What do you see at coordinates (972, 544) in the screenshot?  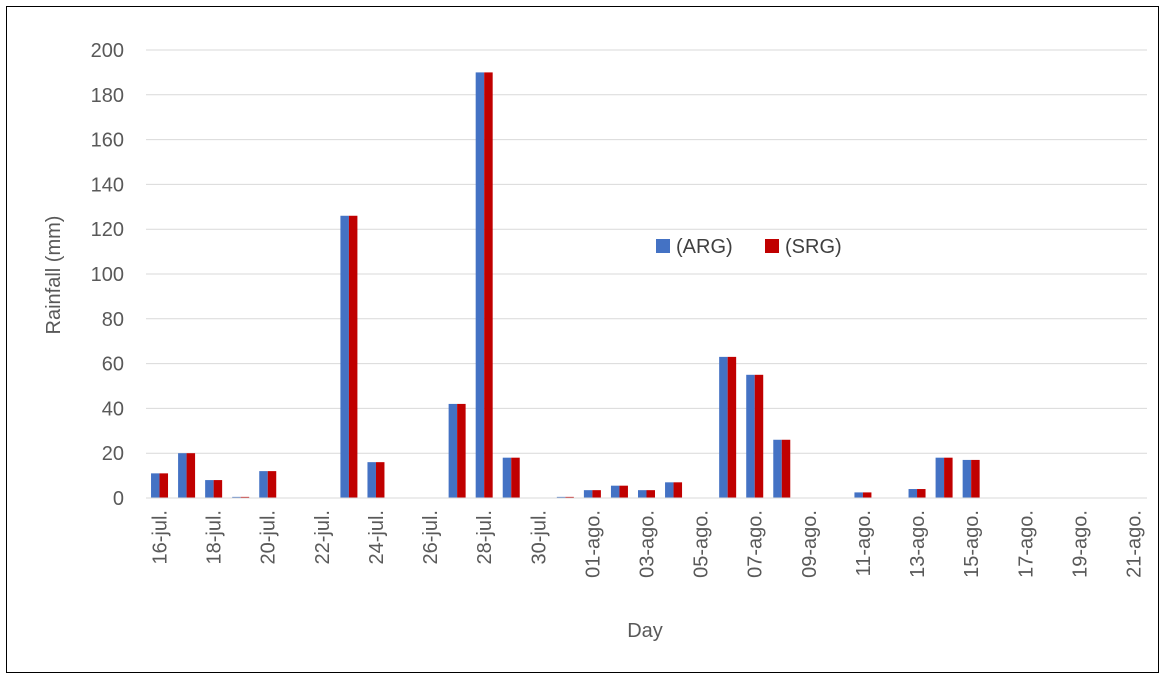 I see `x-tick-label: 15-ago.` at bounding box center [972, 544].